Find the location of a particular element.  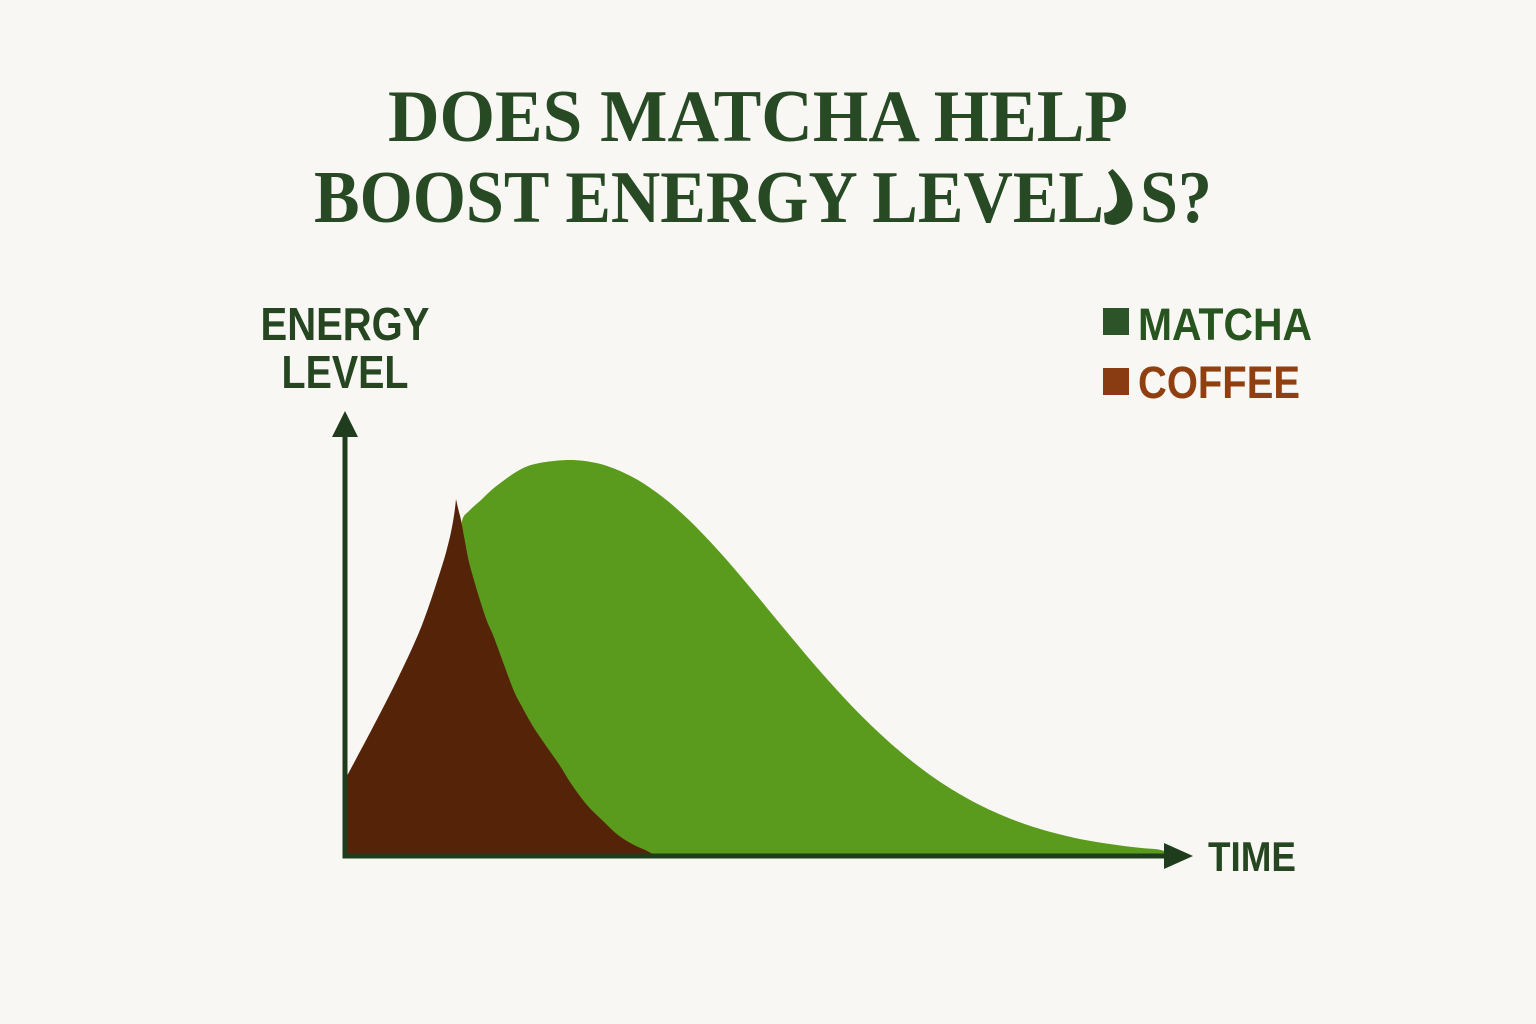

svg-text: LEVEL is located at coordinates (345, 372).